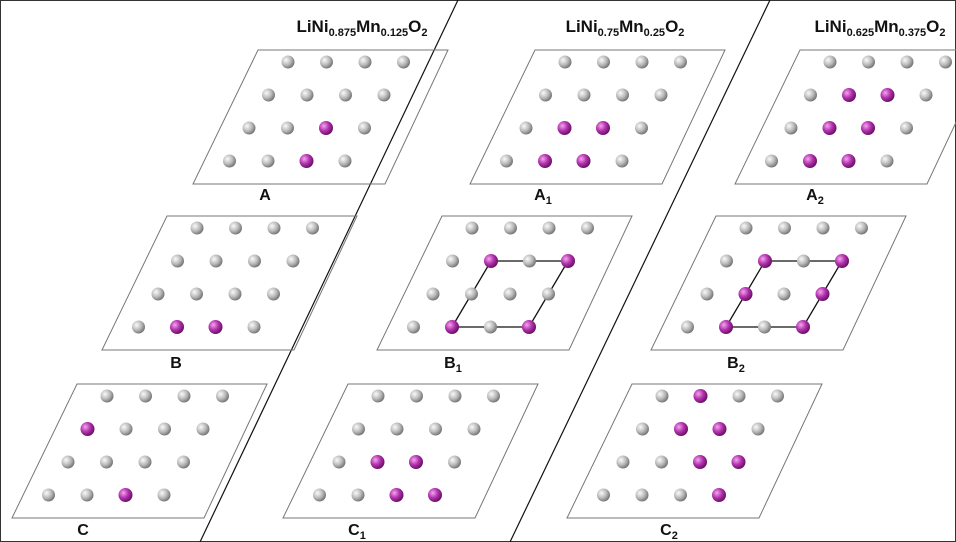  Describe the element at coordinates (540, 195) in the screenshot. I see `panel-letter: A` at that location.